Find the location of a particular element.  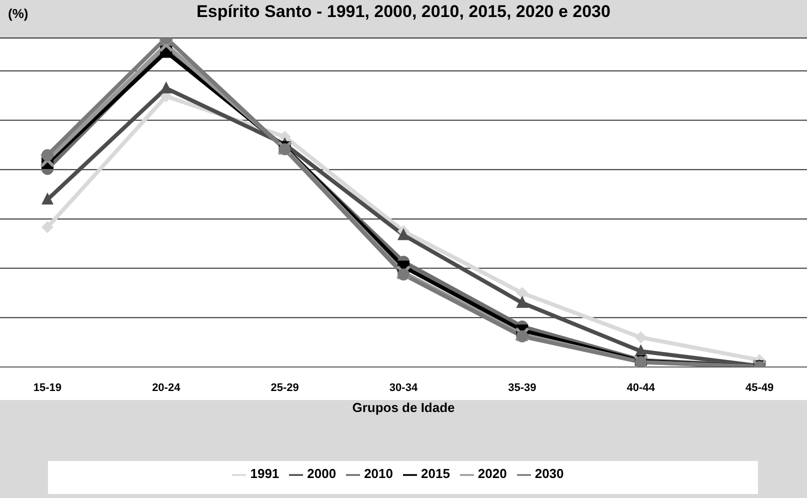

chart-title: Espírito Santo - 1991, 2000, 2010, 2015, 2020 e 2030 is located at coordinates (403, 11).